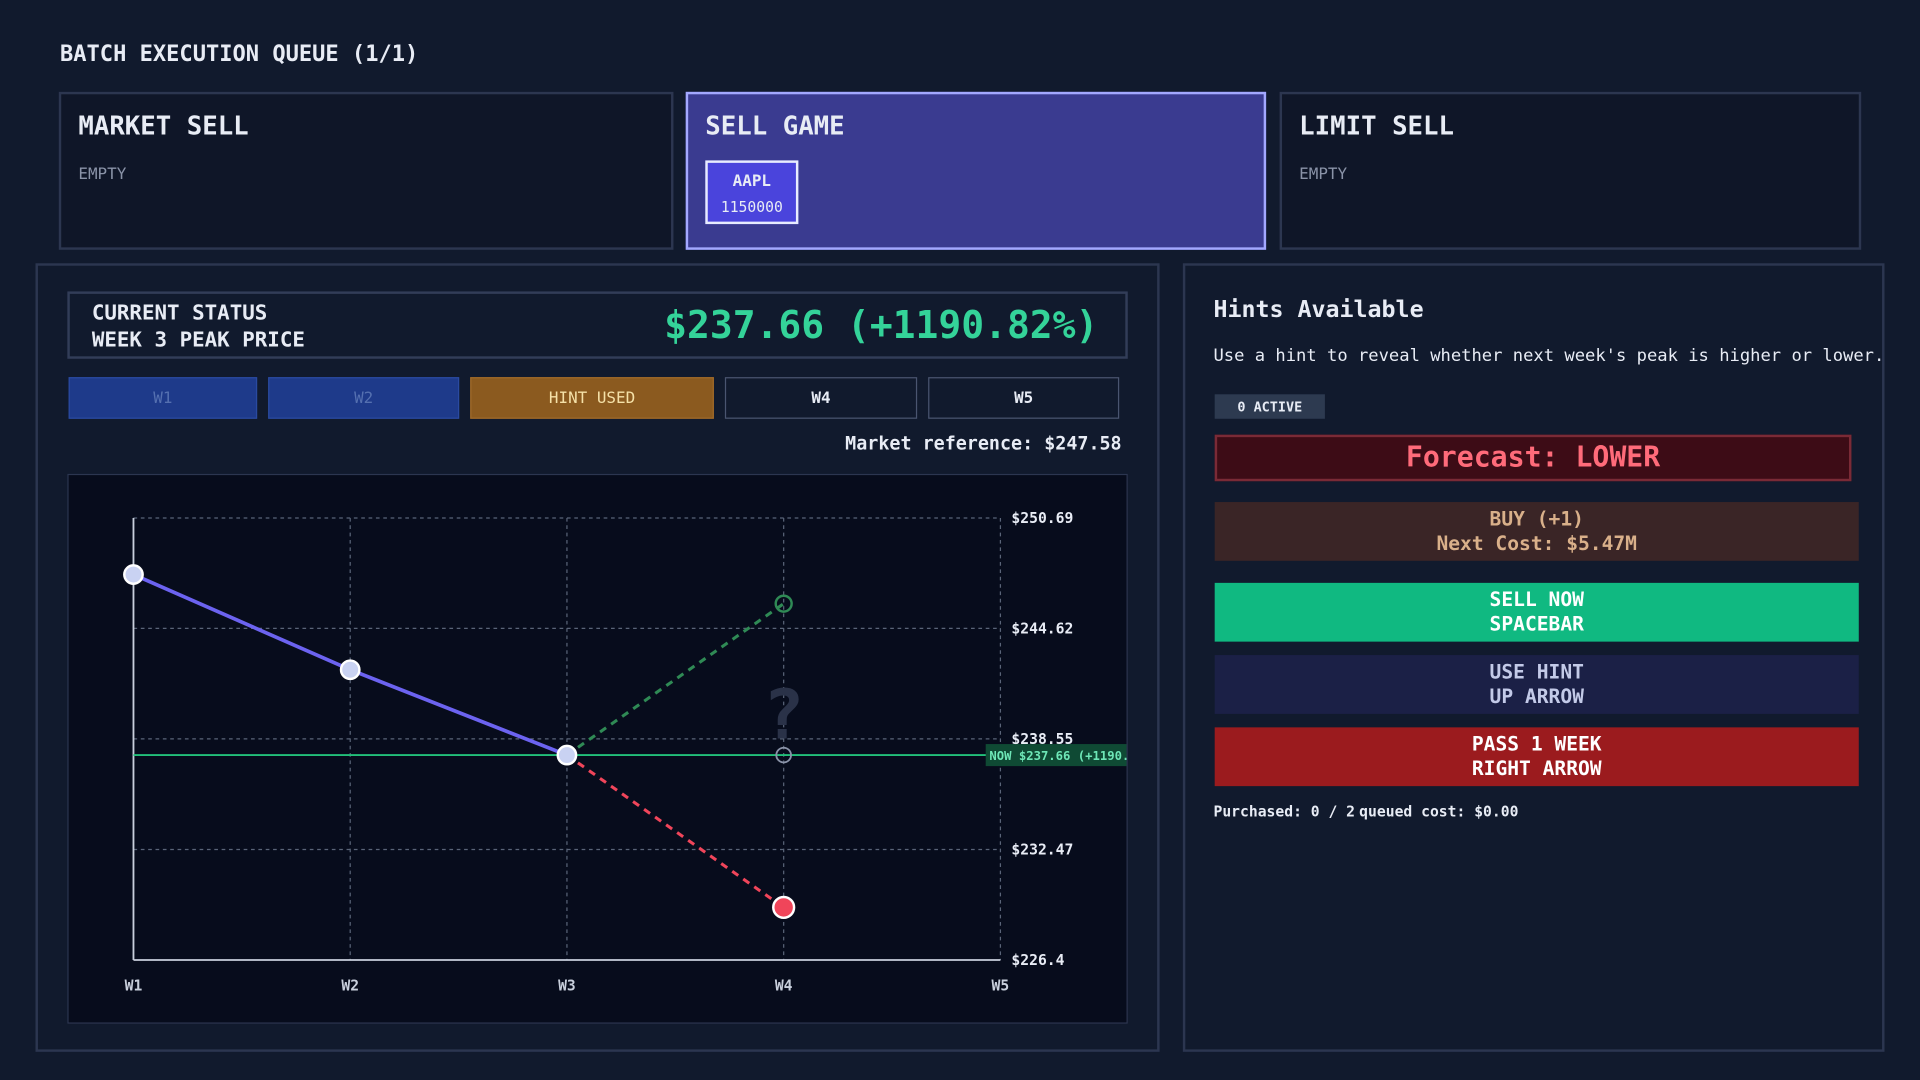 This screenshot has height=1080, width=1920. I want to click on hints-title: Hints Available, so click(1318, 310).